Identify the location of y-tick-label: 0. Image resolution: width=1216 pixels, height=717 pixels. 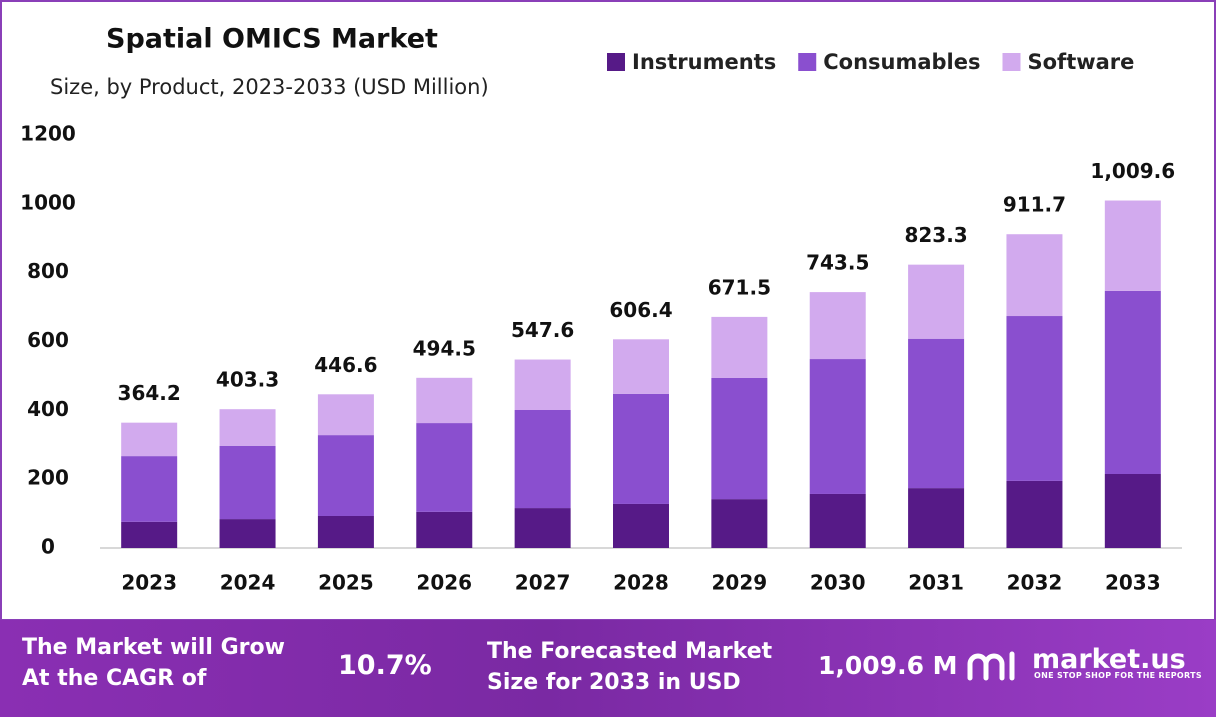
(48, 547).